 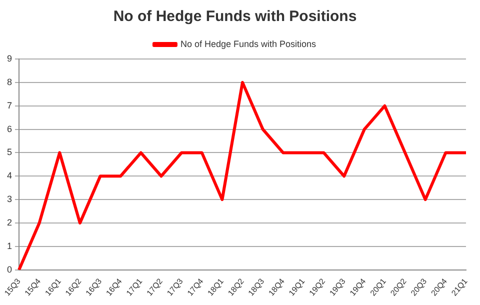 What do you see at coordinates (9, 58) in the screenshot?
I see `y-tick-label: 9` at bounding box center [9, 58].